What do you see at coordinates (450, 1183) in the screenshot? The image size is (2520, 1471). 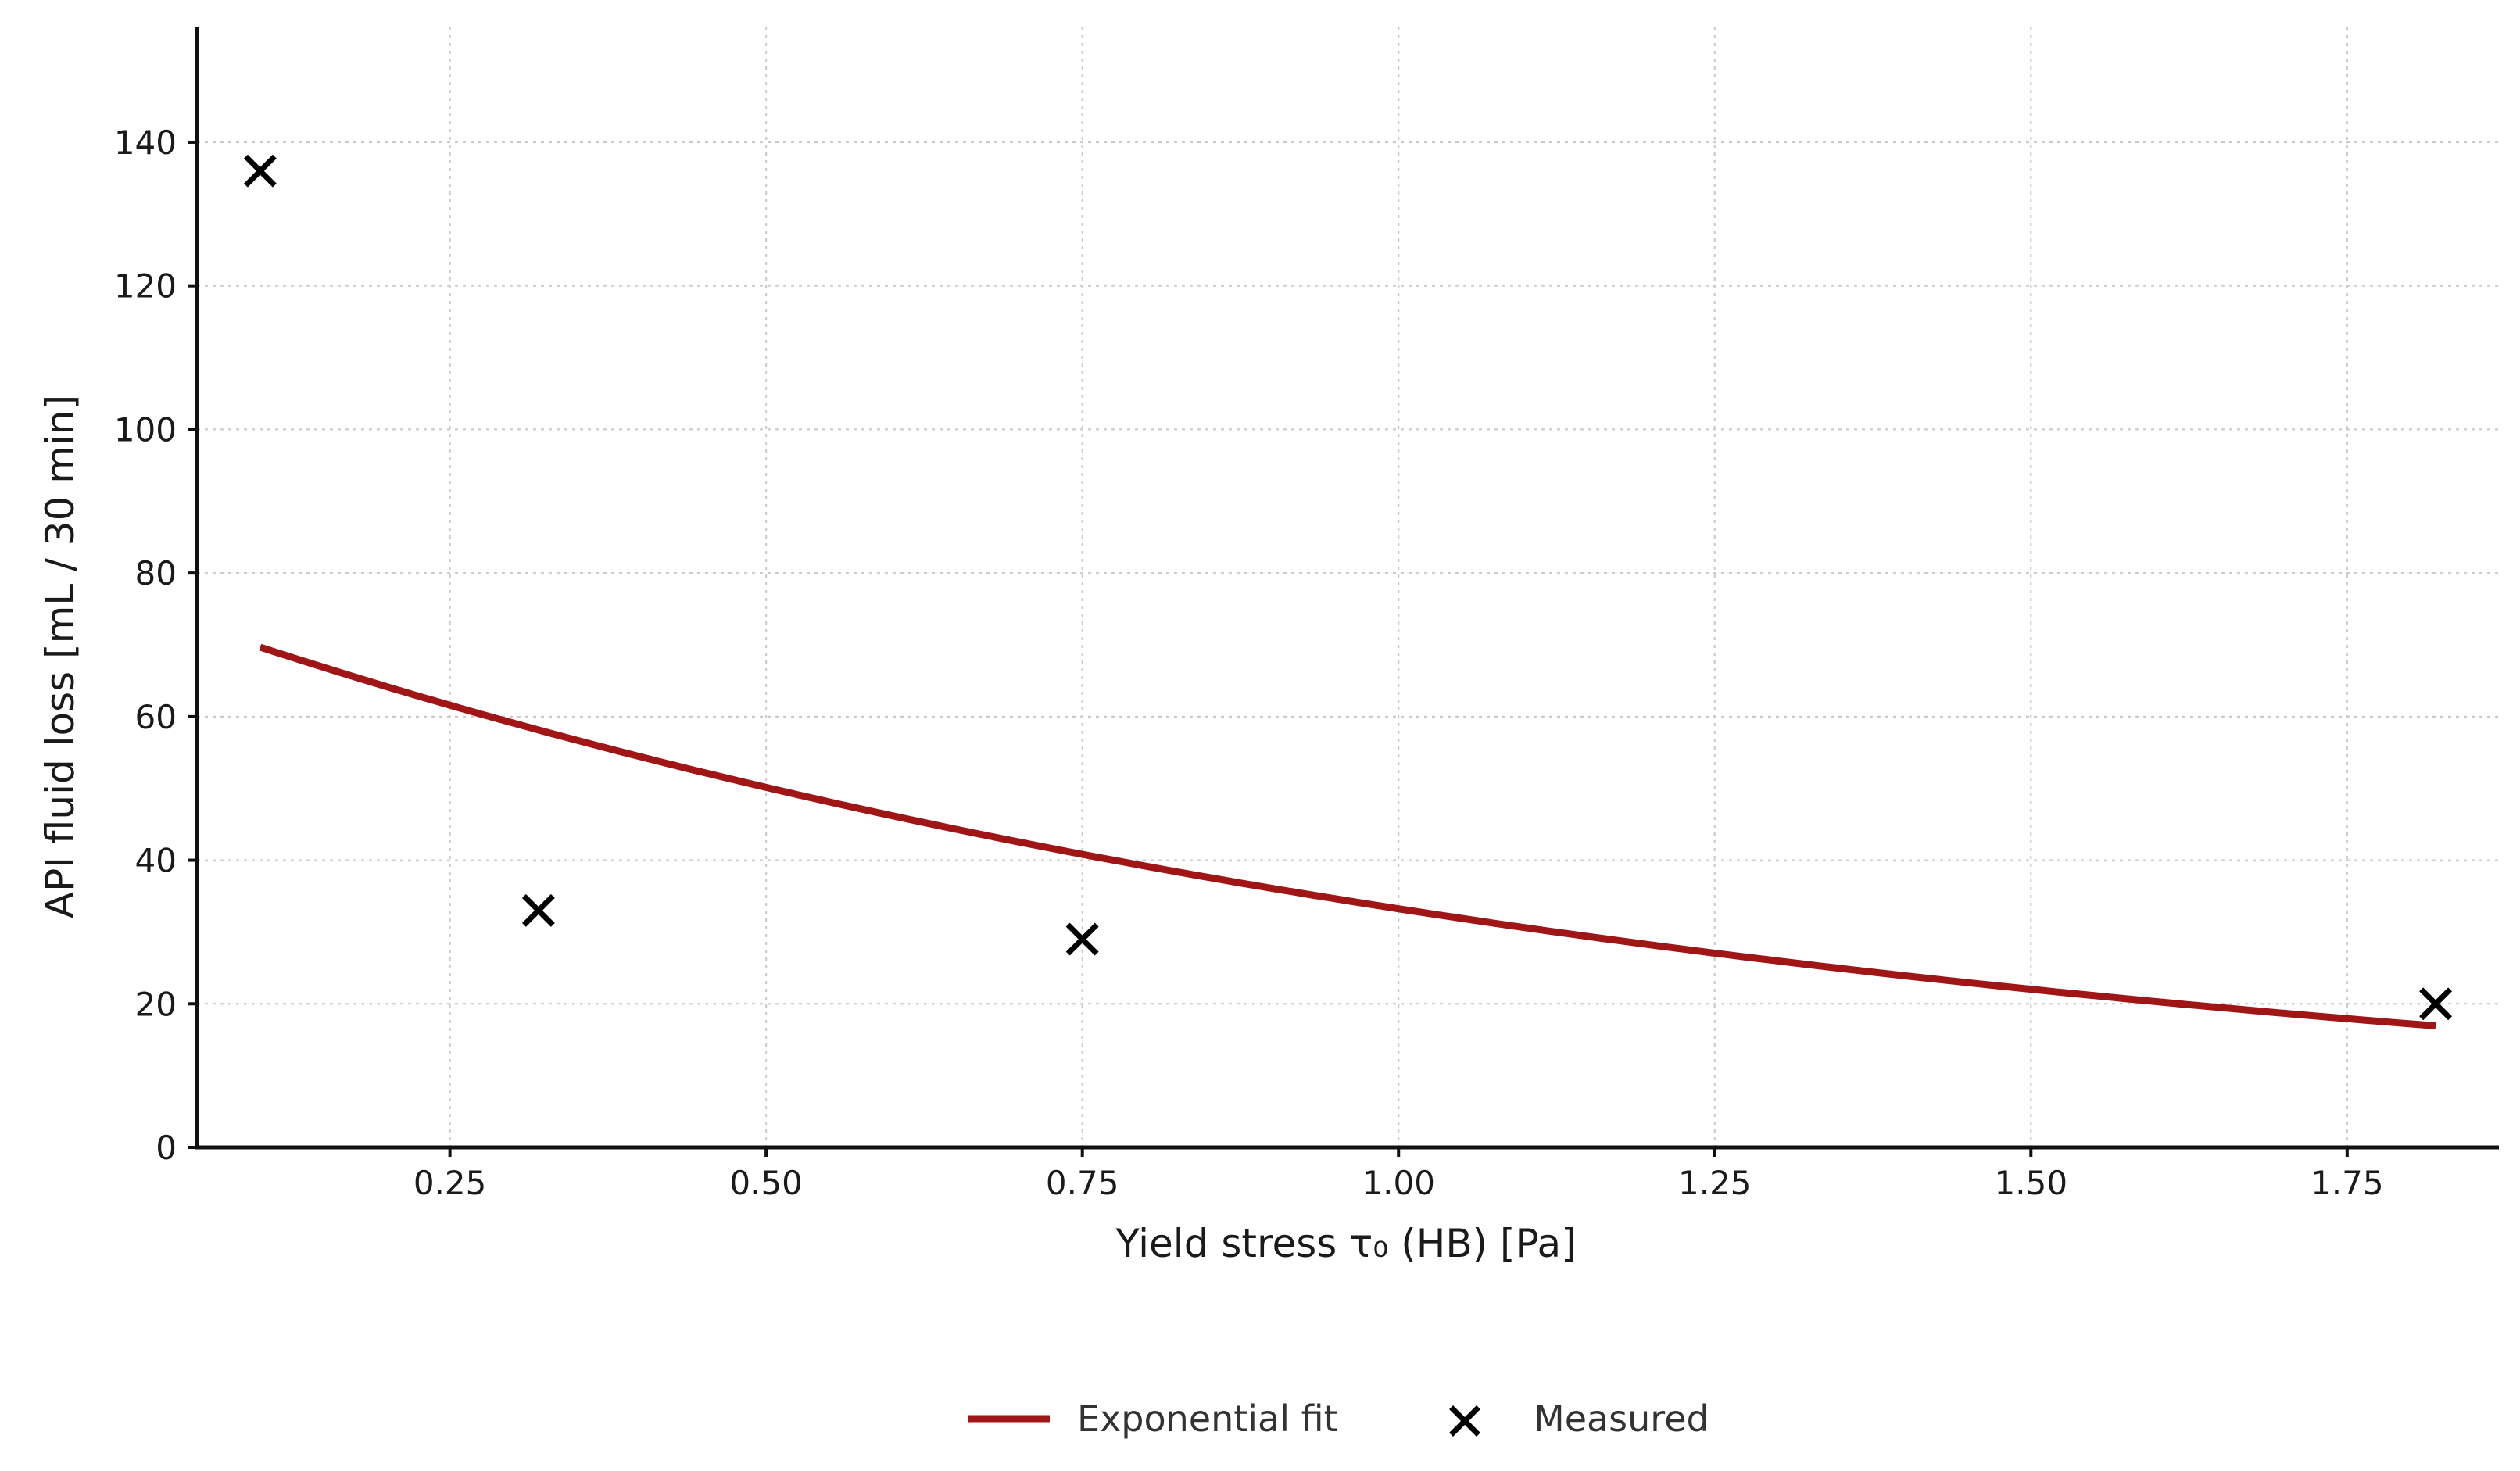 I see `x-tick-label: 0.25` at bounding box center [450, 1183].